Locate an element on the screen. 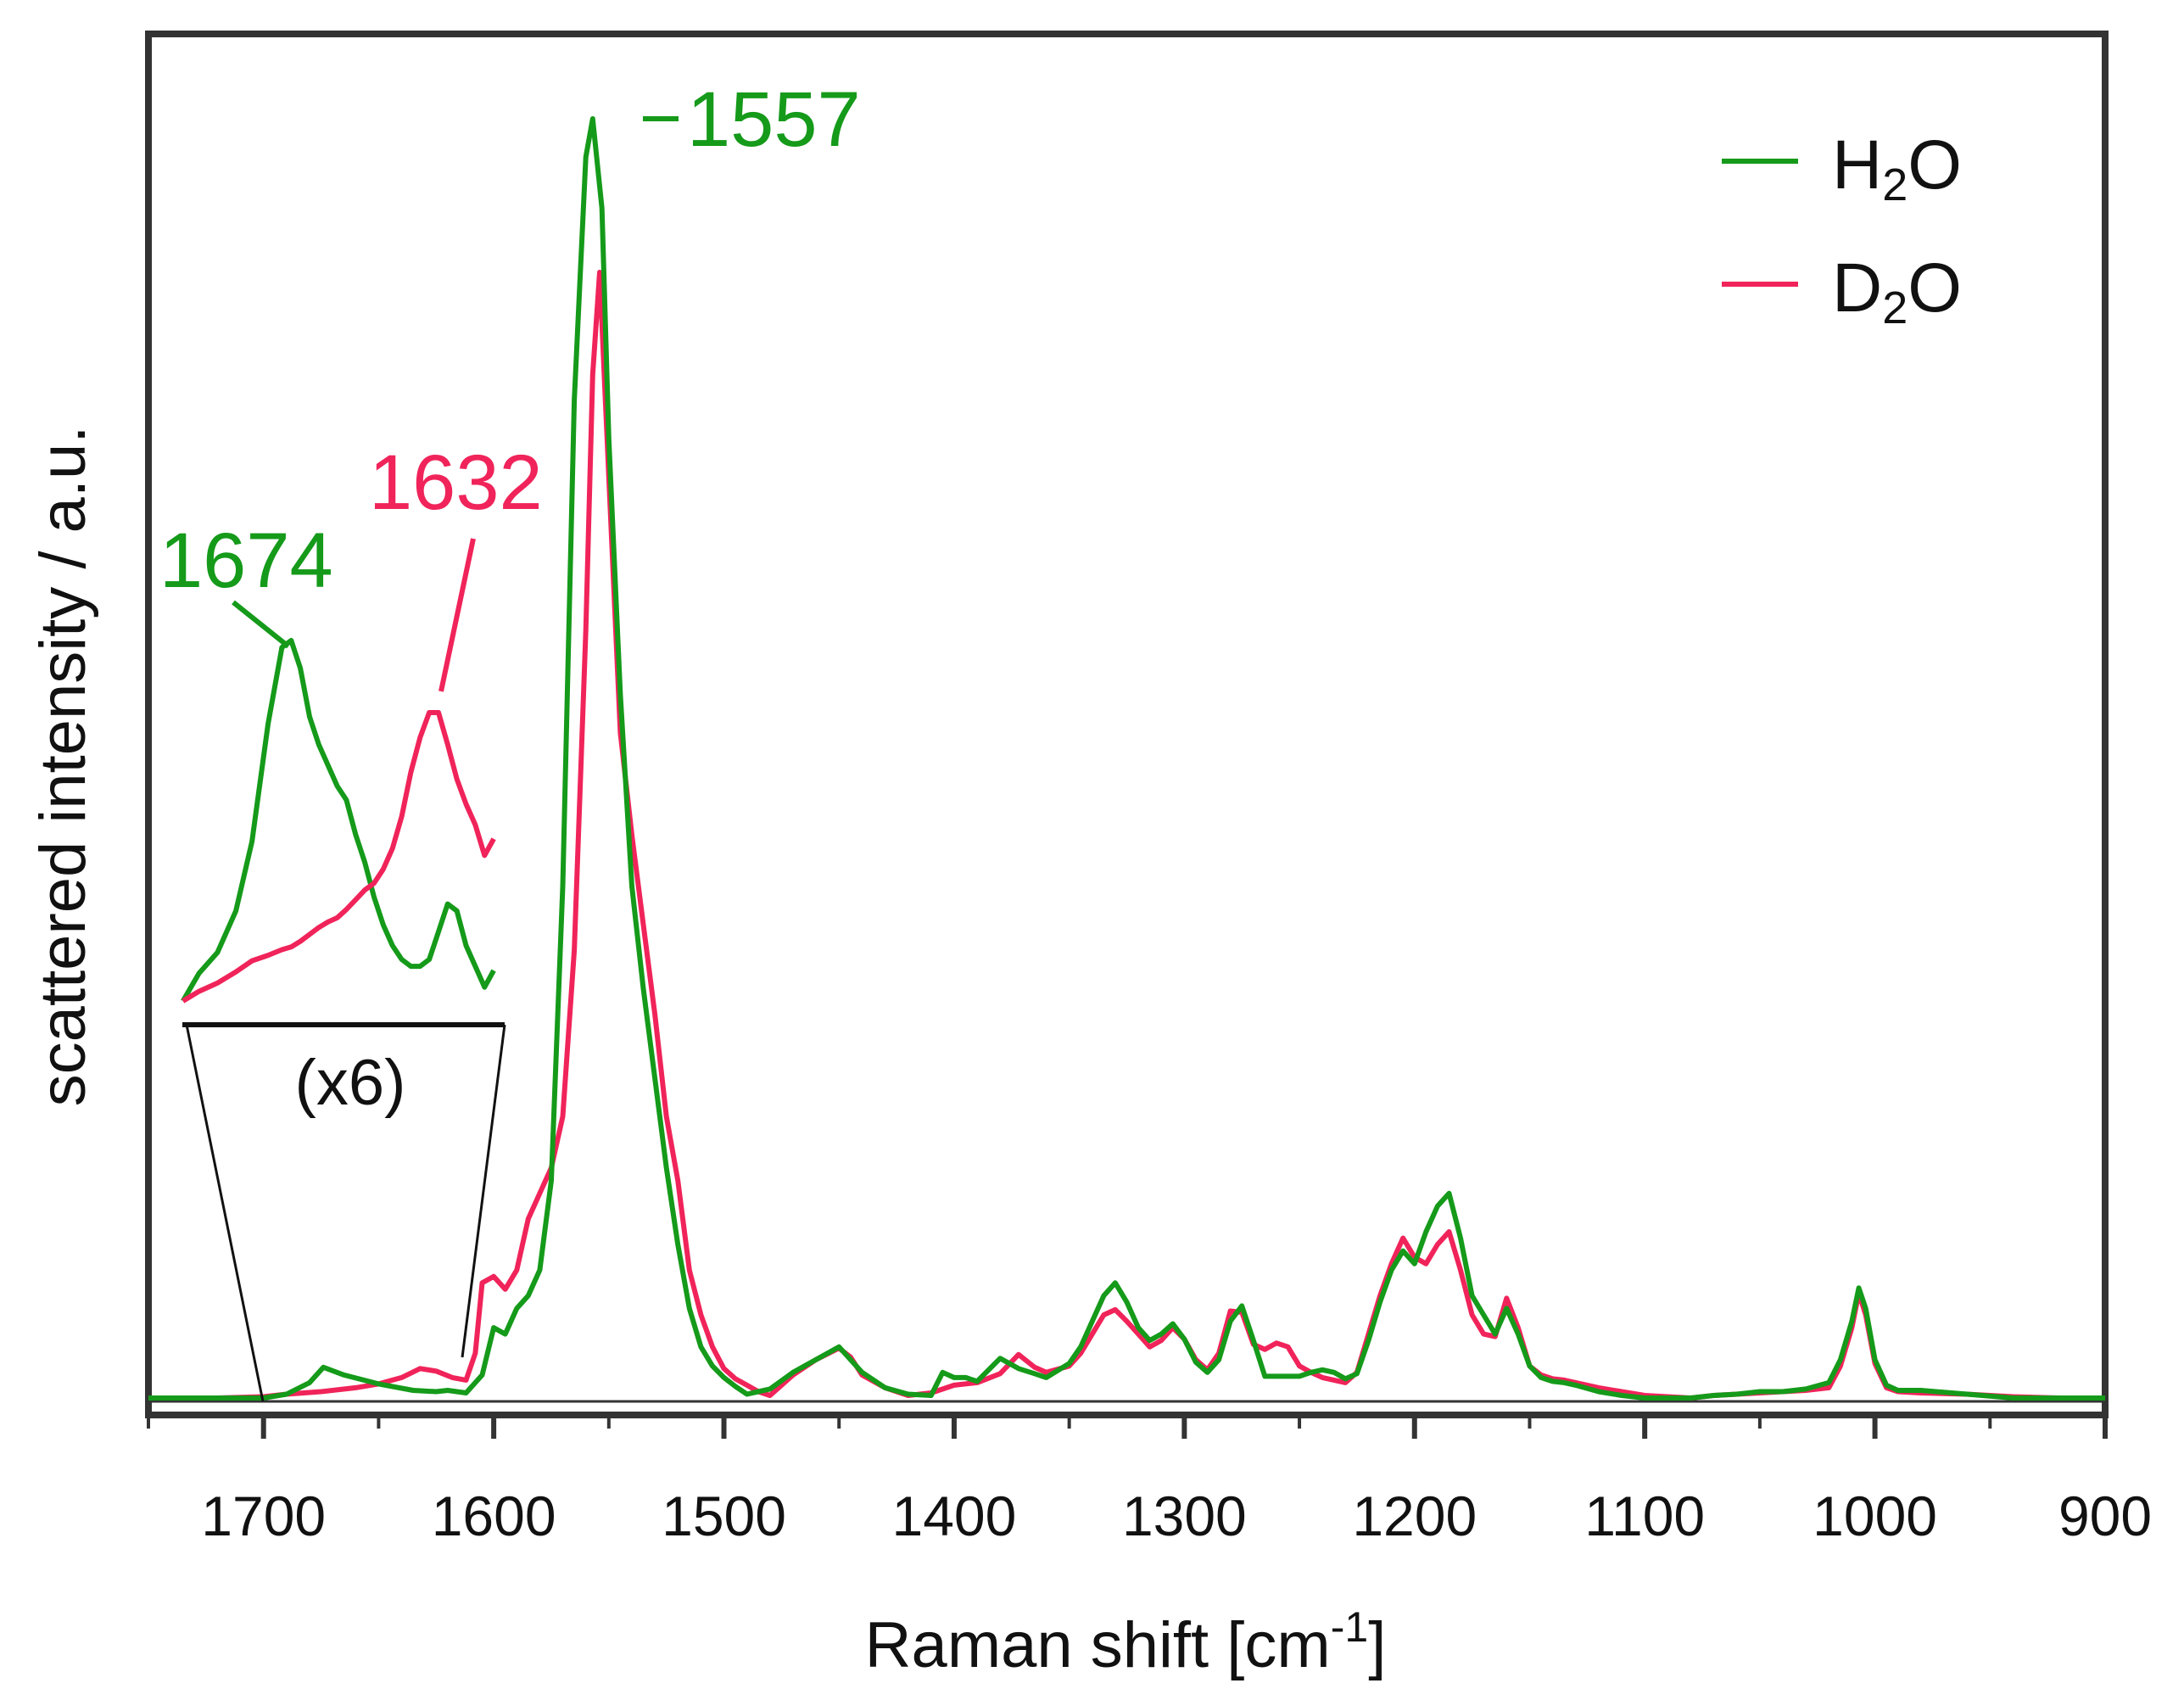  x-tick-label-1600: 1600 is located at coordinates (494, 1516).